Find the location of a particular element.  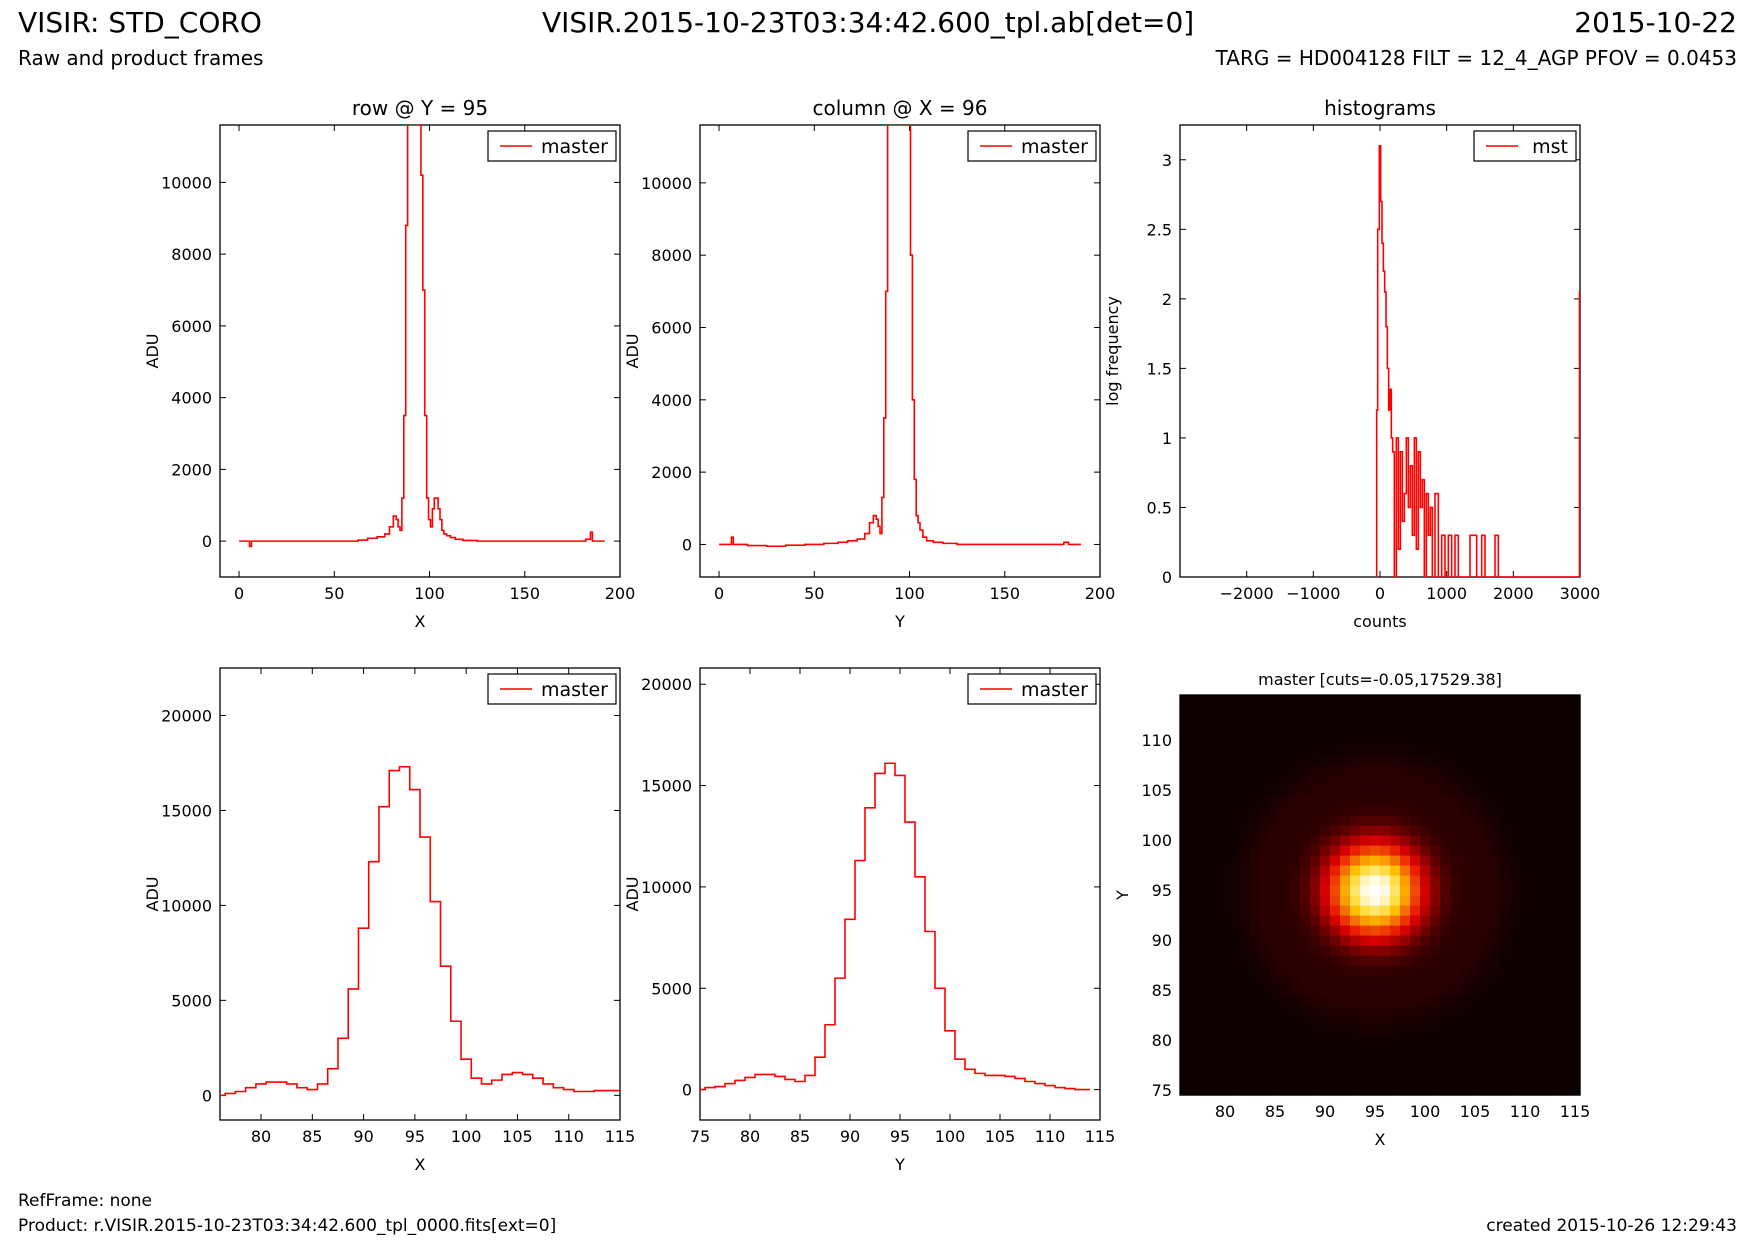

chart-title: histograms is located at coordinates (1380, 108).